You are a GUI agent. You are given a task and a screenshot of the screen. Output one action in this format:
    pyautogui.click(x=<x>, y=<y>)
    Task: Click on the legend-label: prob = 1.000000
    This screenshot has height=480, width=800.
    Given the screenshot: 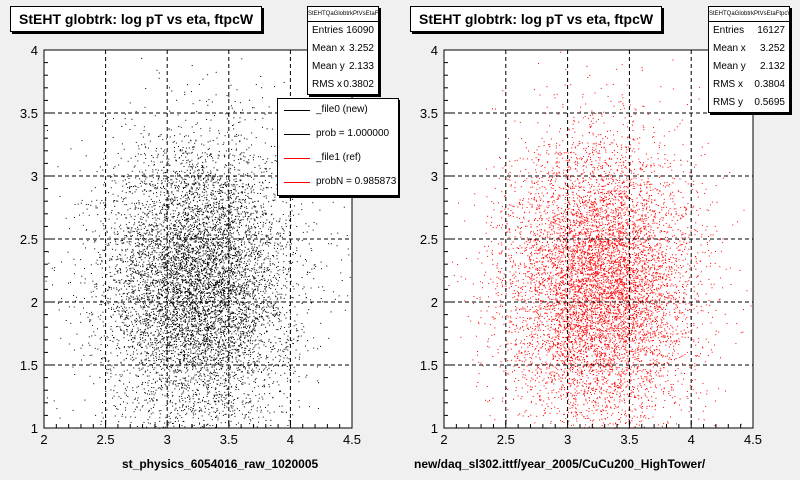 What is the action you would take?
    pyautogui.click(x=353, y=133)
    